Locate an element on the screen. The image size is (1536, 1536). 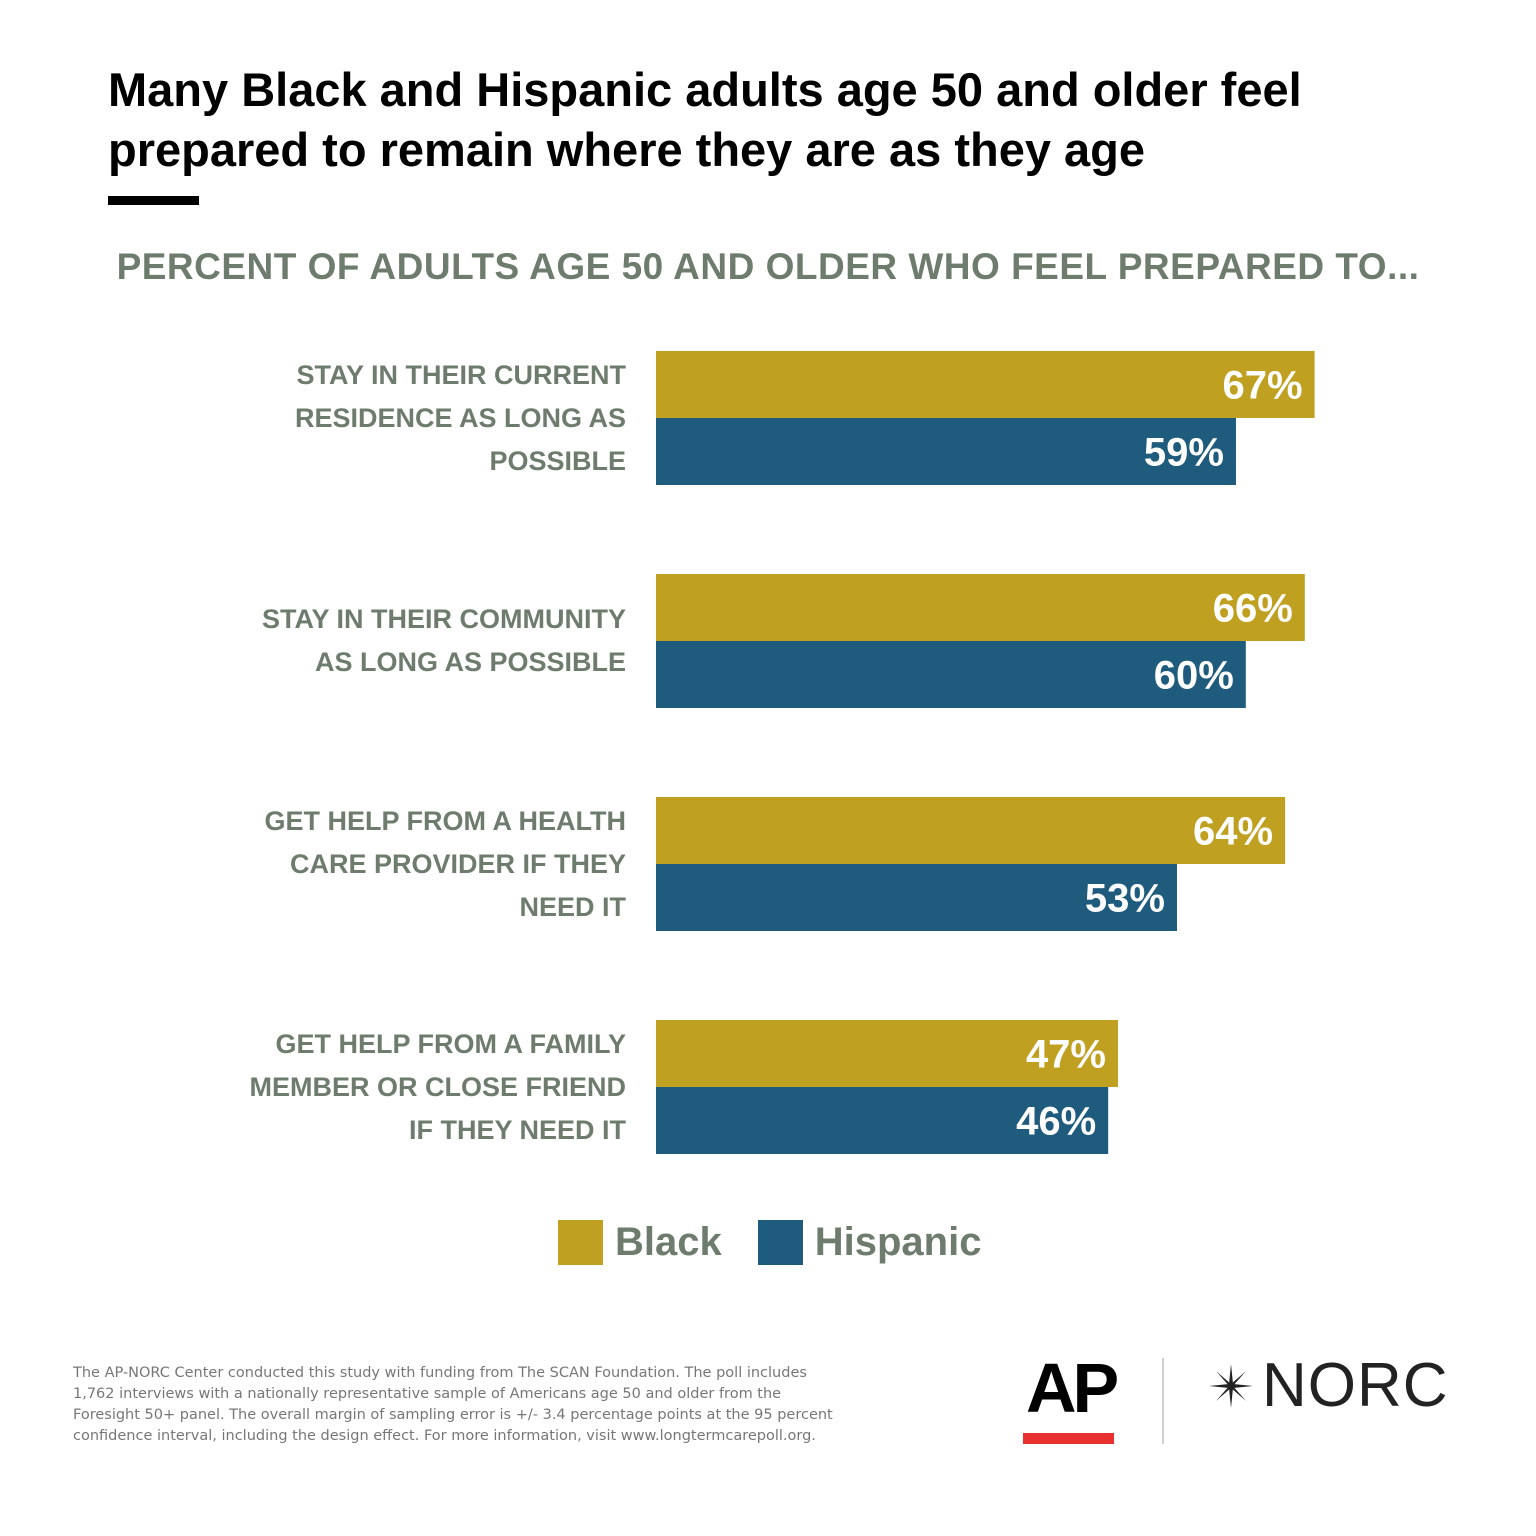
data-label-hispanic-2: 60% is located at coordinates (1194, 676).